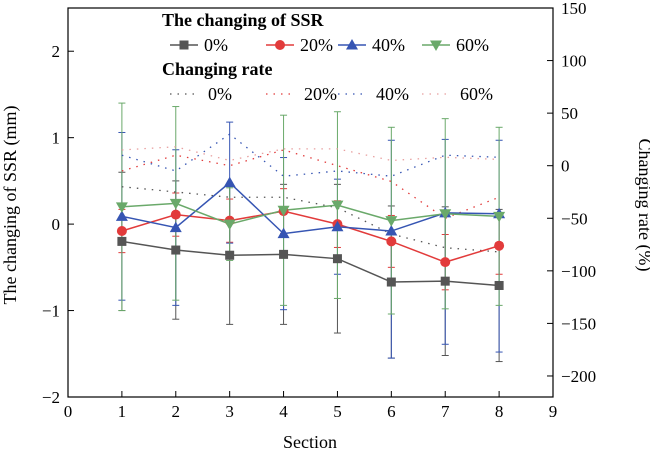 This screenshot has width=650, height=453. I want to click on y-tick-label-2: 0, so click(56, 224).